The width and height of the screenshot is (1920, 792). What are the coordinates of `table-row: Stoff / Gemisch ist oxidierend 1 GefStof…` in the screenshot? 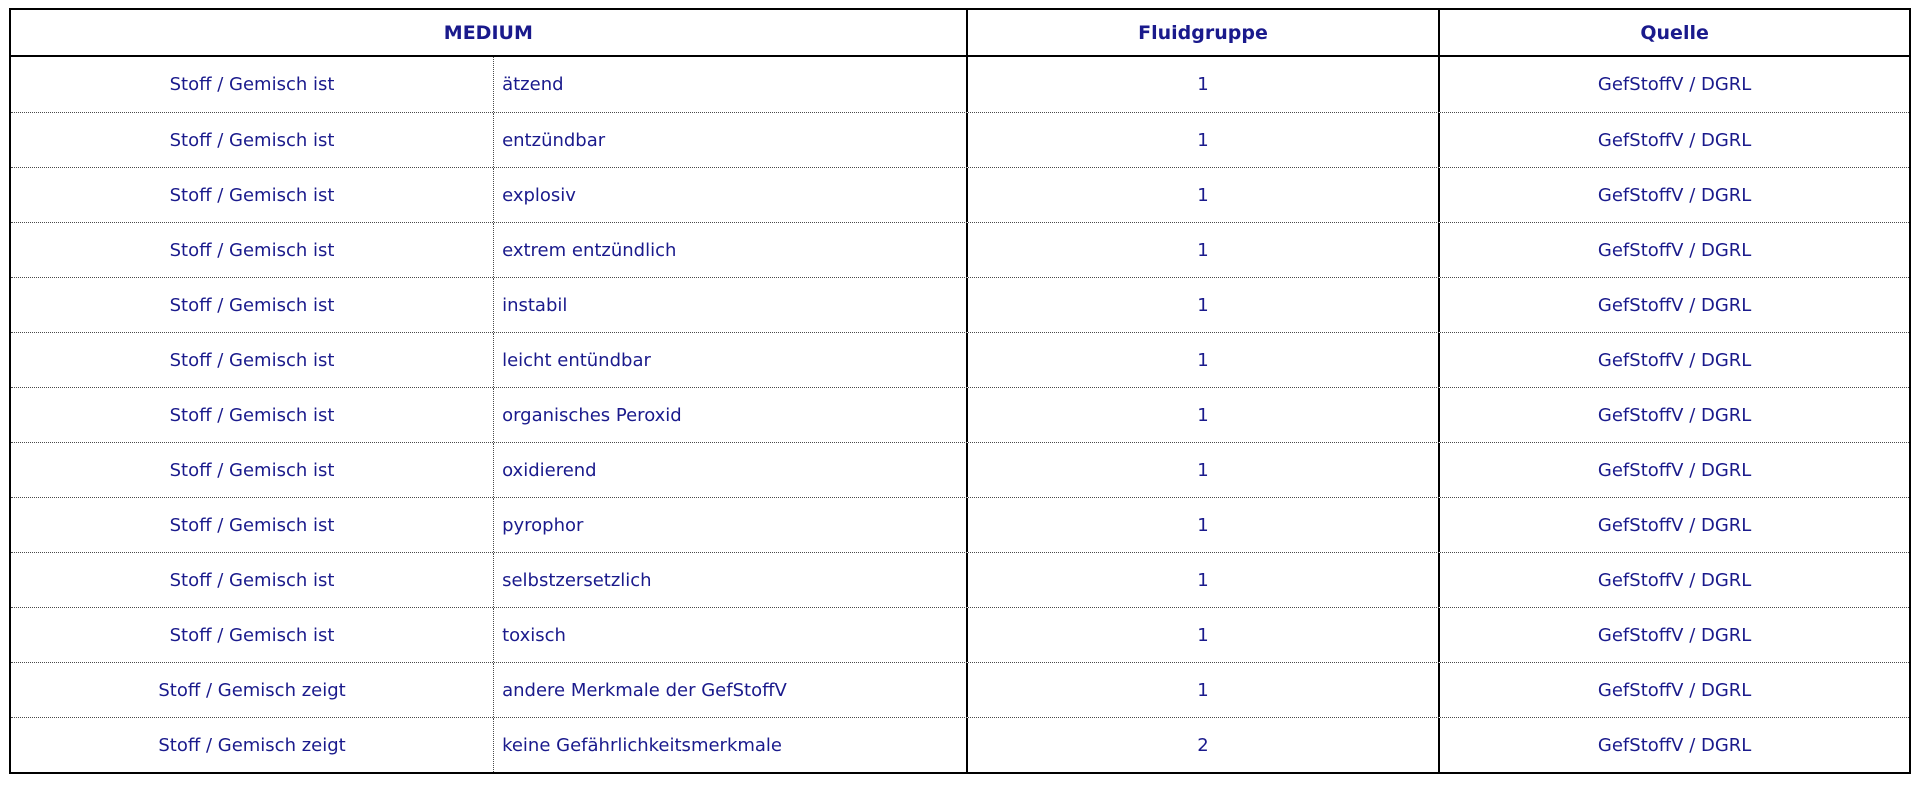 It's located at (960, 469).